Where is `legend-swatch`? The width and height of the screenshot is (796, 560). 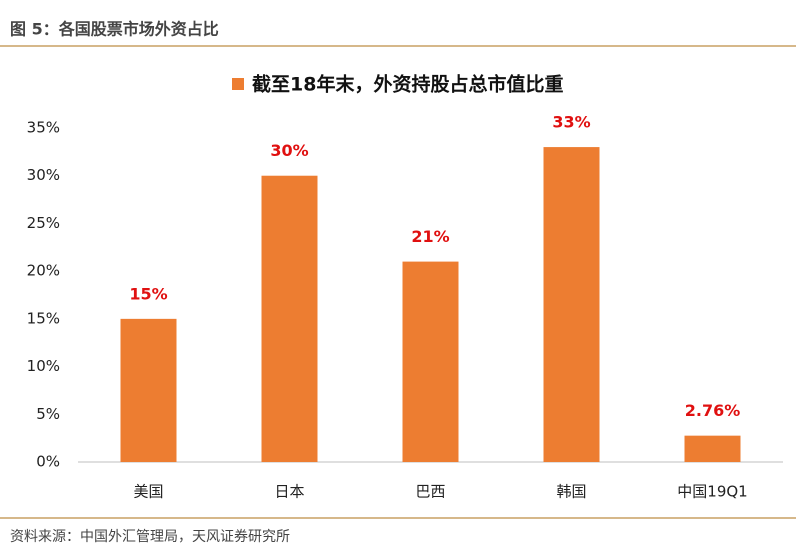 legend-swatch is located at coordinates (238, 84).